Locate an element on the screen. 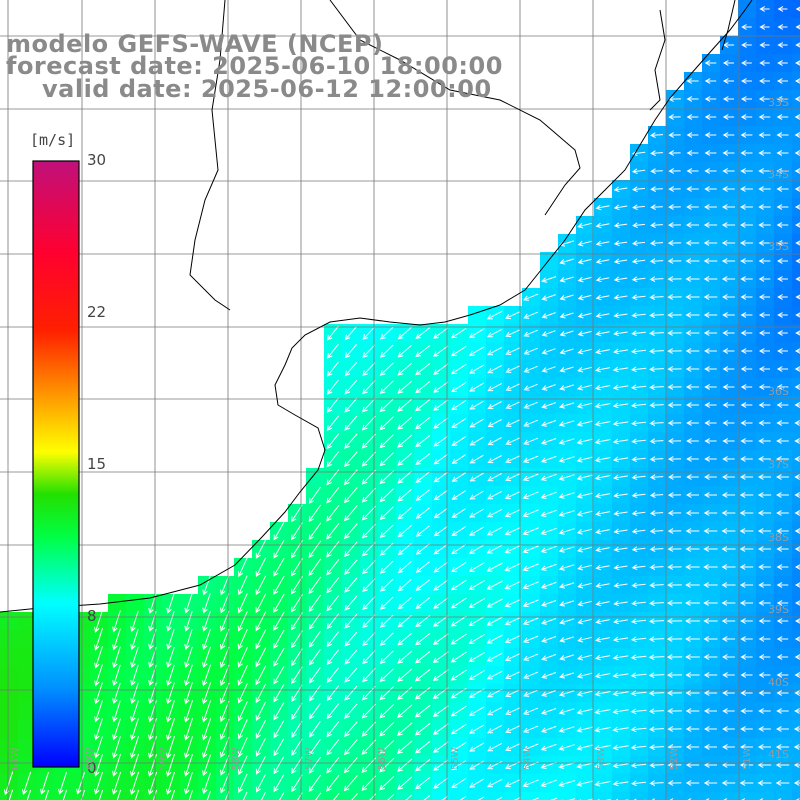  lon-label-51w: 51W is located at coordinates (747, 758).